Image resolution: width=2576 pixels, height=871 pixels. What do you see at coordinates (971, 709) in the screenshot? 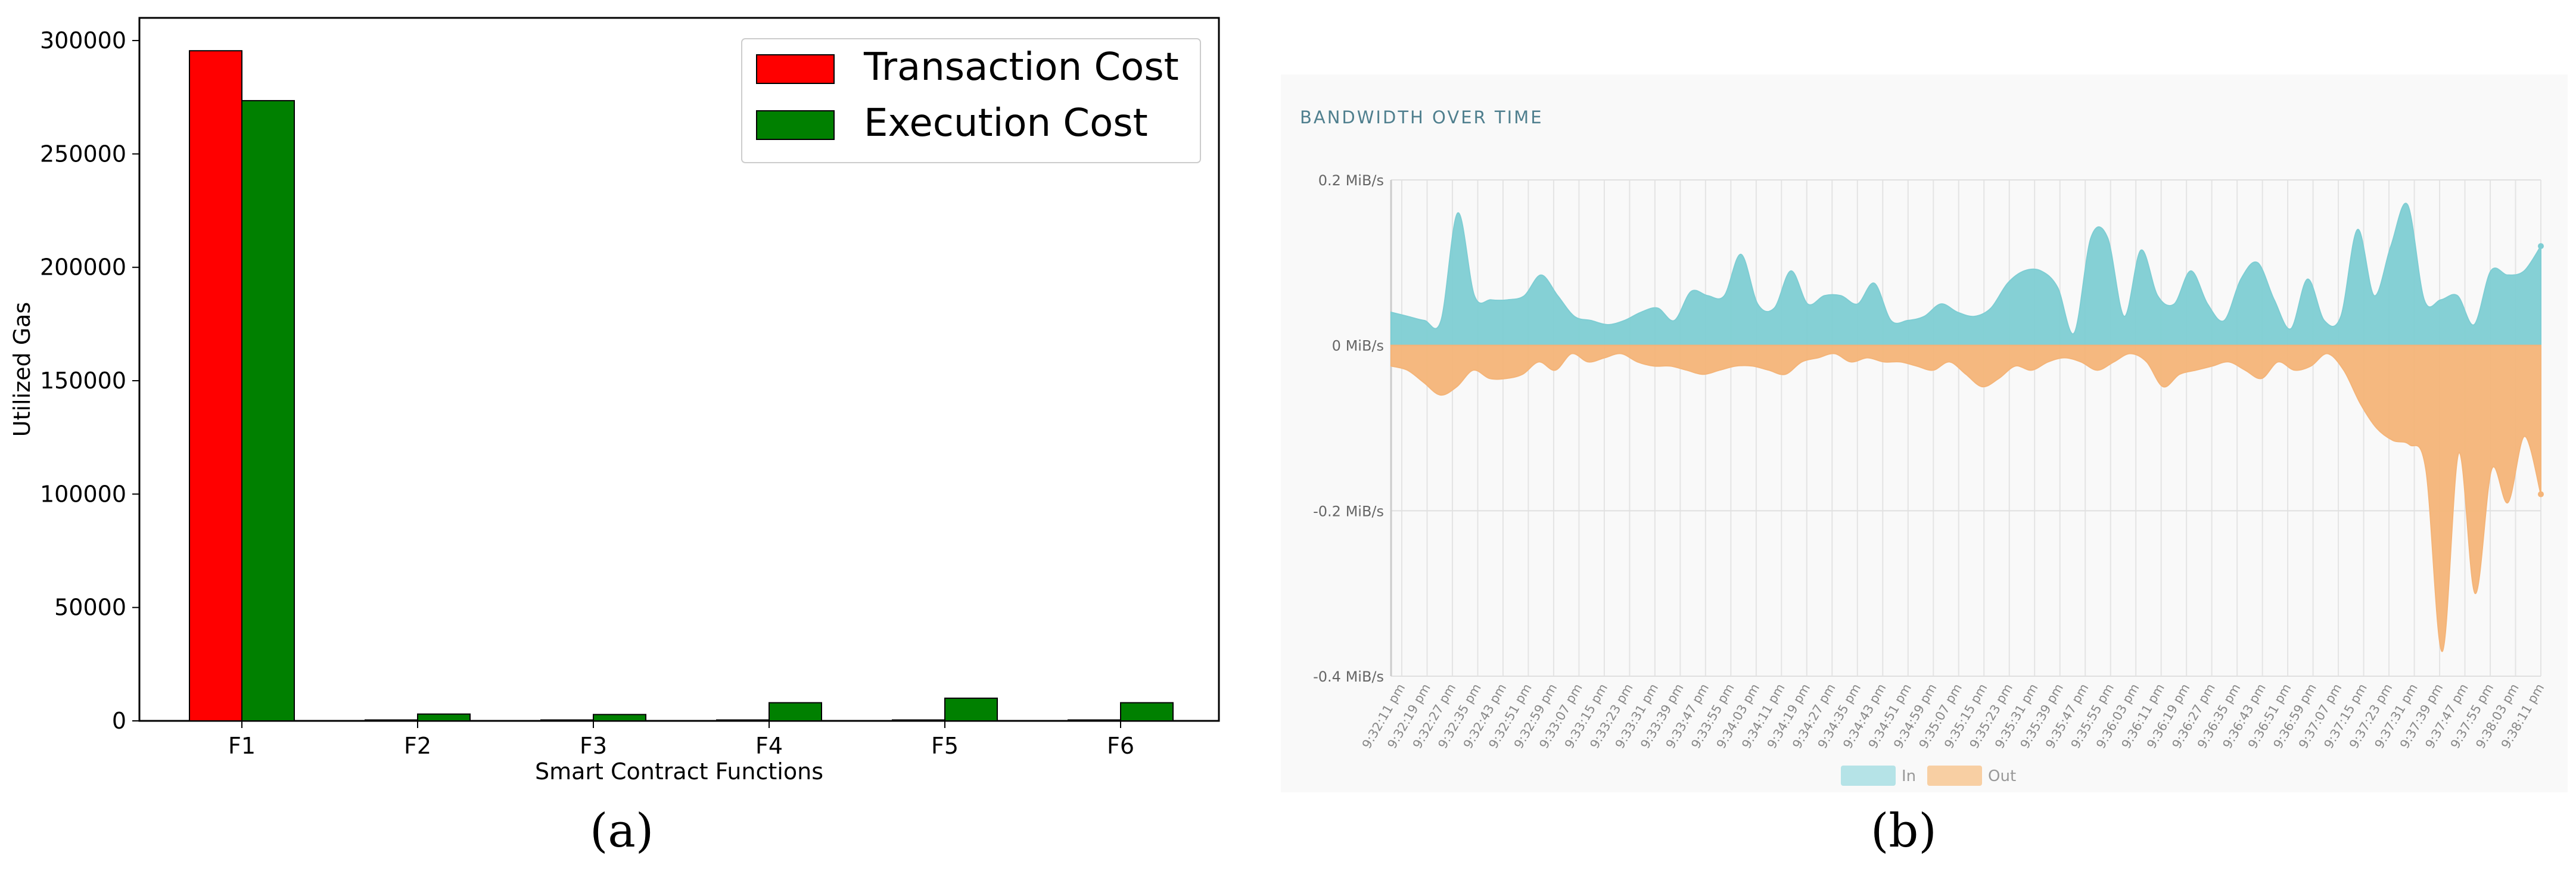
I see `bar-execution-cost-f5` at bounding box center [971, 709].